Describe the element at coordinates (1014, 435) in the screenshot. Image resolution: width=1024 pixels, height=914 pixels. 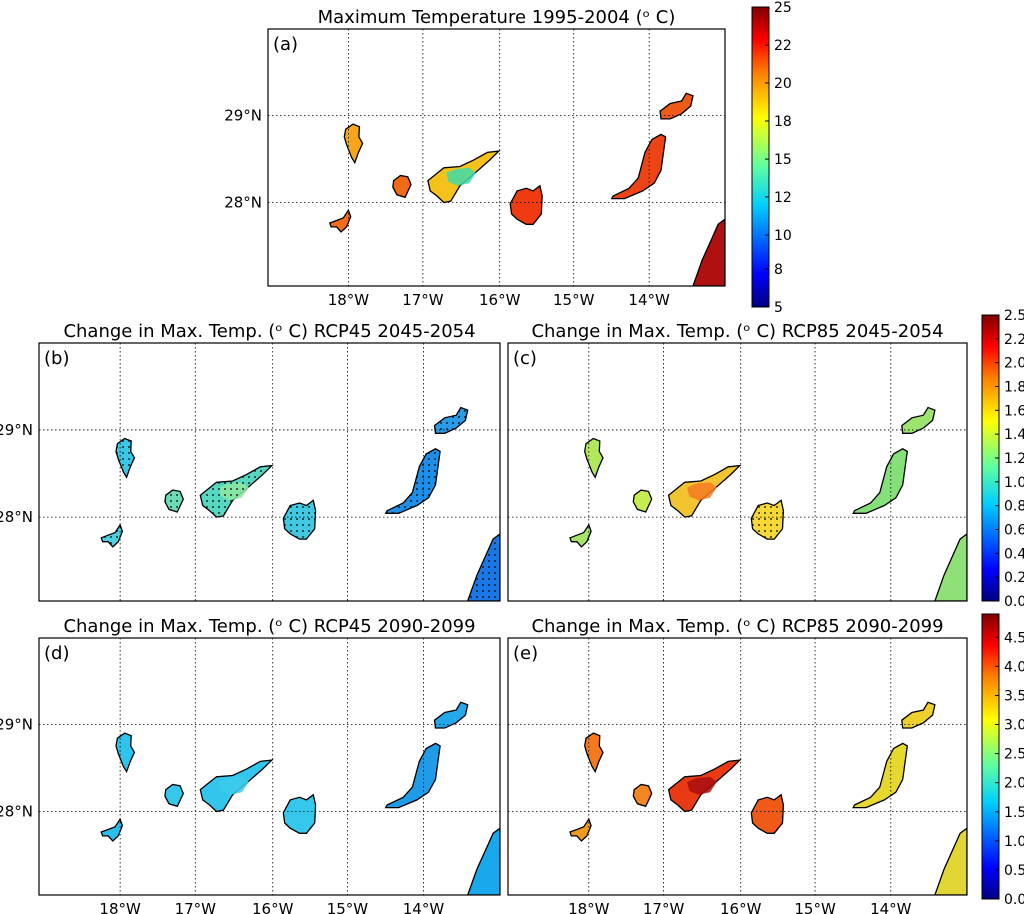
I see `colorbar-tick-label: 1.4` at that location.